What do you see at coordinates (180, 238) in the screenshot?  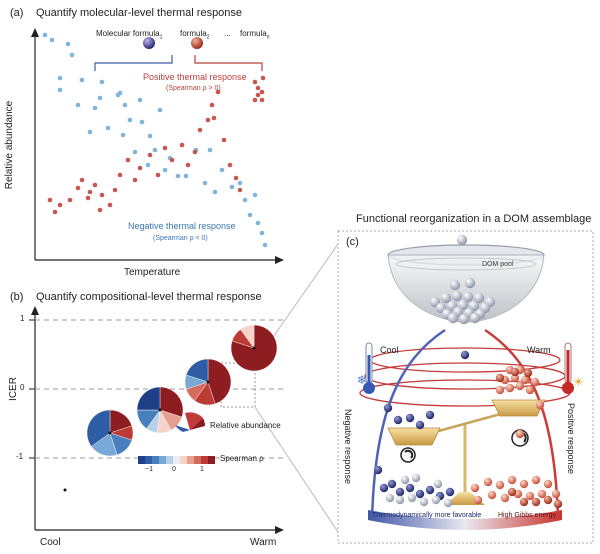 I see `negative-response-stat: (Spearman ρ < 0)` at bounding box center [180, 238].